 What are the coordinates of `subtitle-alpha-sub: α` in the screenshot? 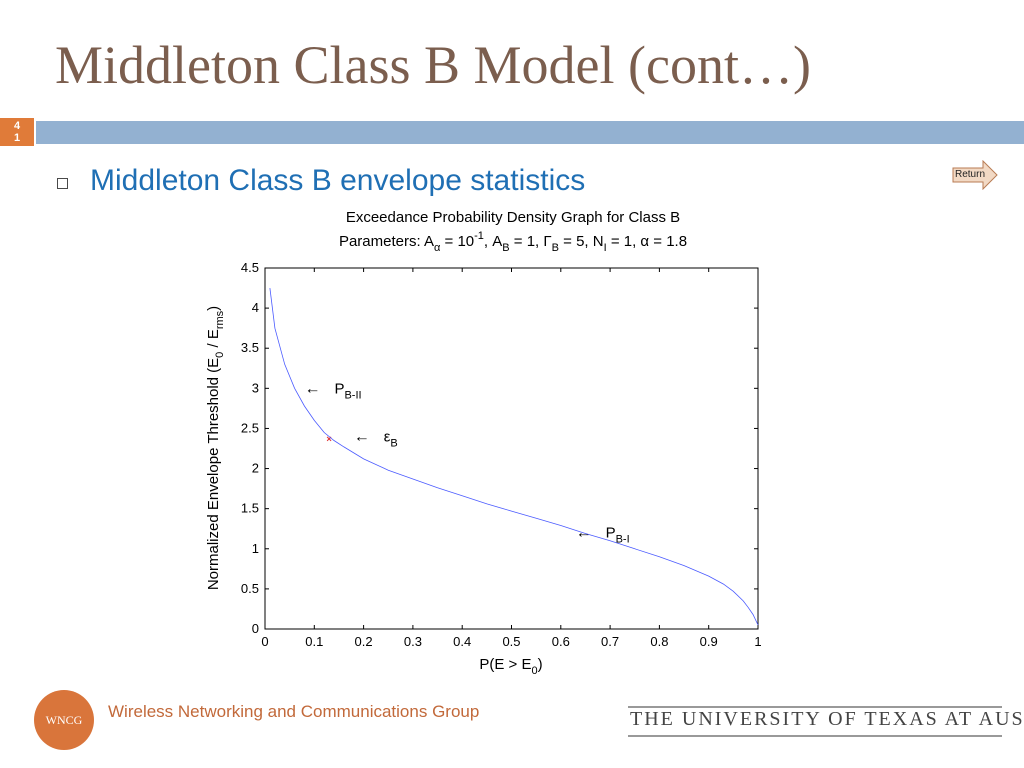 It's located at (437, 248).